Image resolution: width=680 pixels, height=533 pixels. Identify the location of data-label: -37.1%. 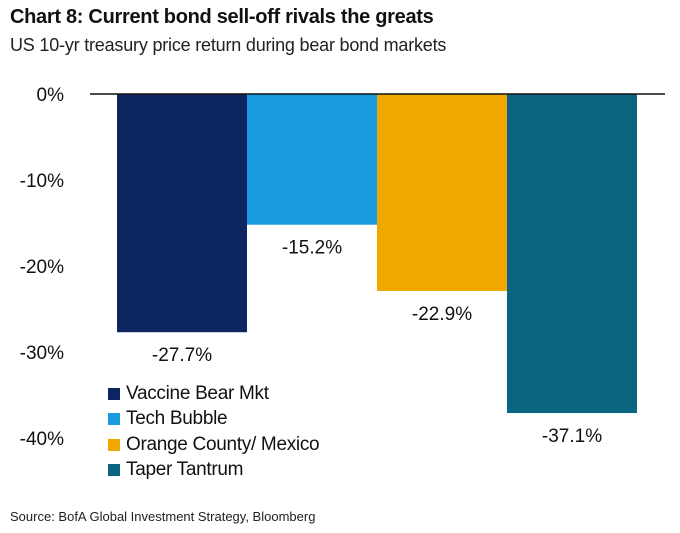
(572, 436).